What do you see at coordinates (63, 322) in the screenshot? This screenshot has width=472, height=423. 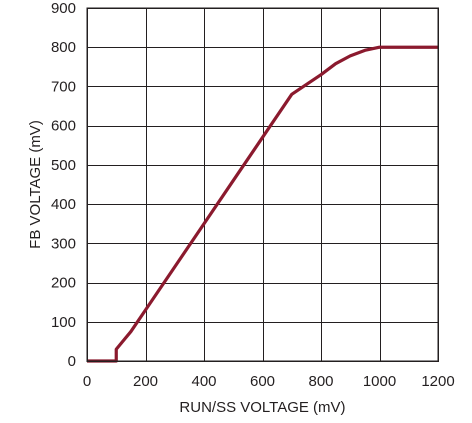 I see `y-tick-label: 100` at bounding box center [63, 322].